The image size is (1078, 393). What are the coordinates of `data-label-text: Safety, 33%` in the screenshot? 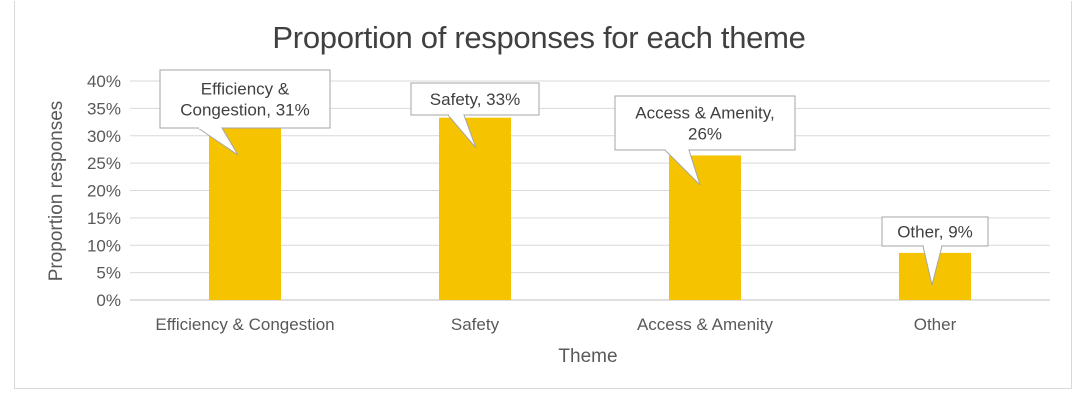 It's located at (475, 99).